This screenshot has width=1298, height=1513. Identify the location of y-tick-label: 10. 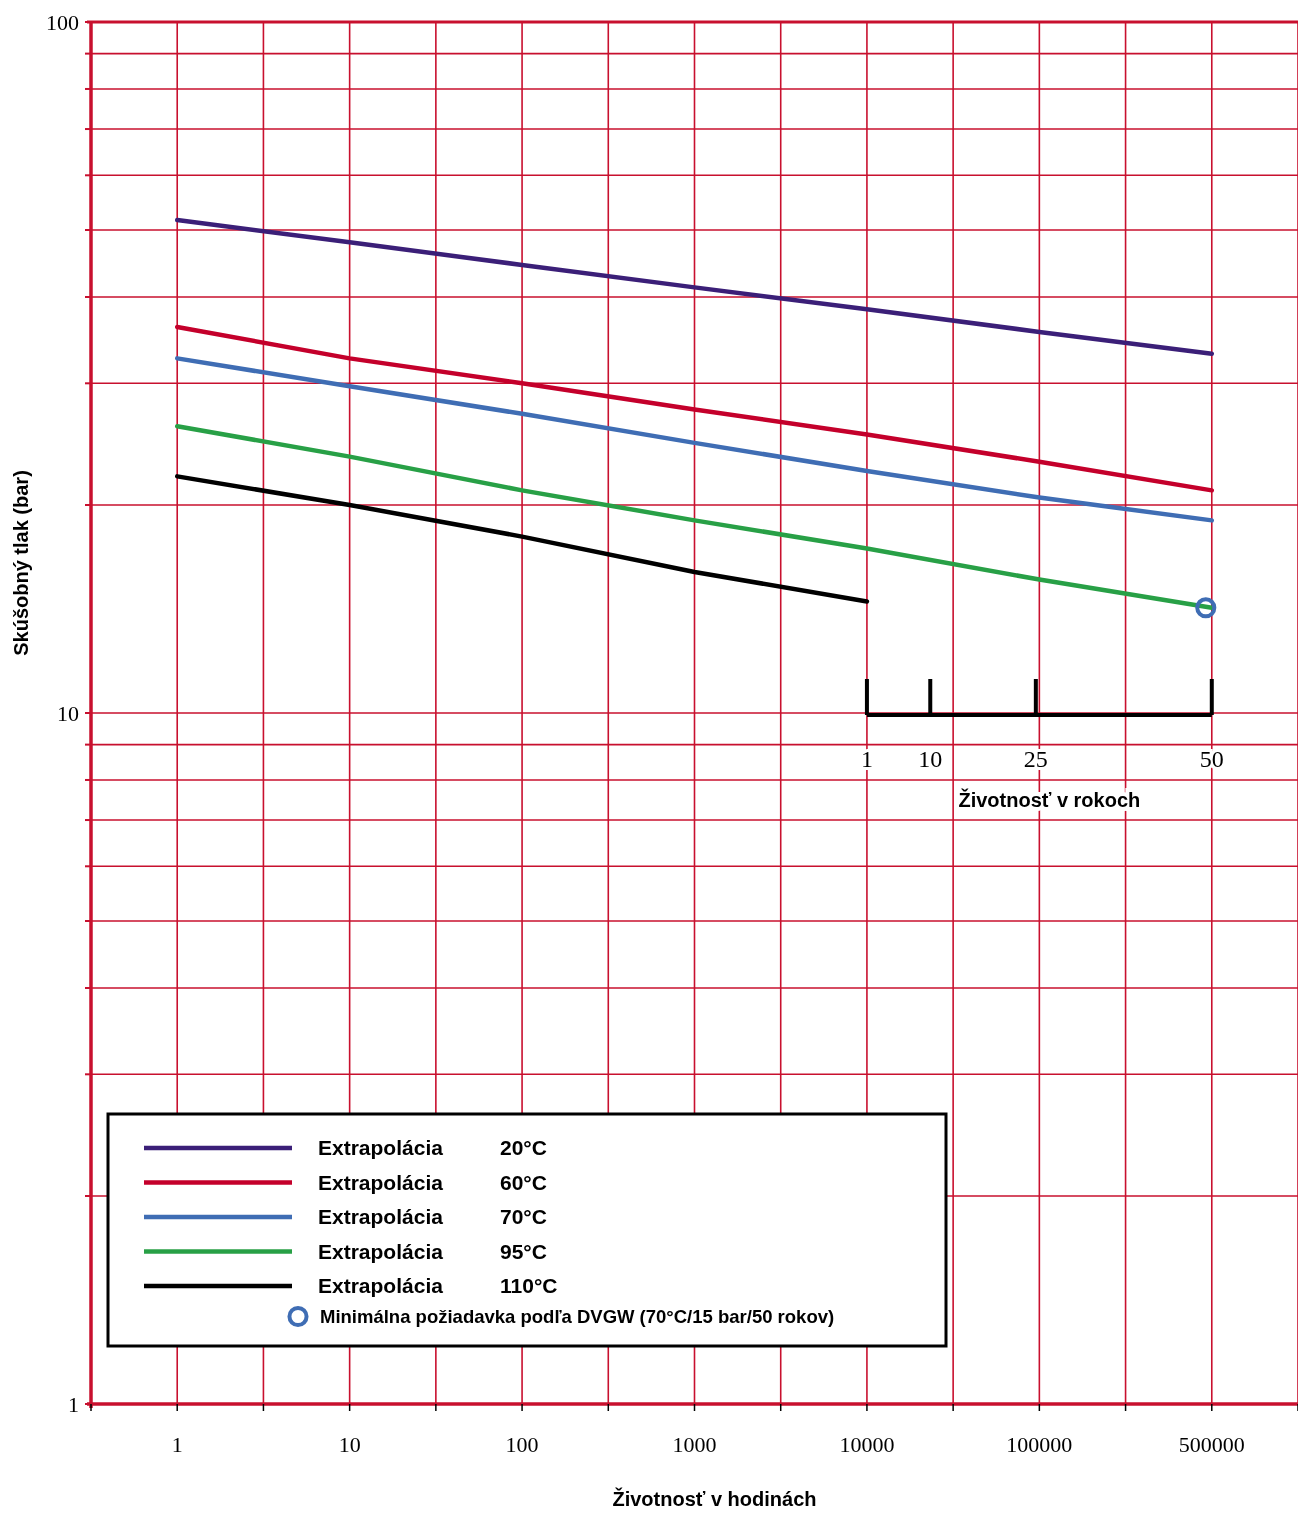
(68, 713).